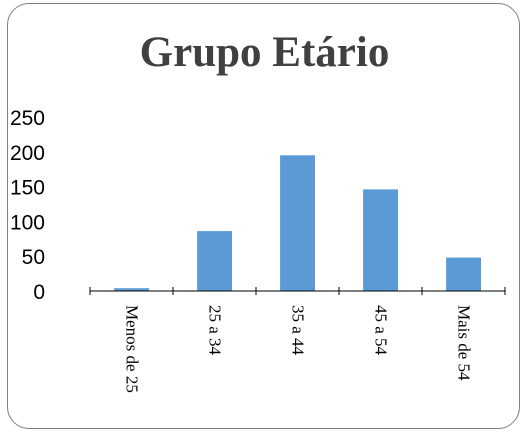 Image resolution: width=529 pixels, height=434 pixels. I want to click on y-tick-label-5: 250, so click(27, 118).